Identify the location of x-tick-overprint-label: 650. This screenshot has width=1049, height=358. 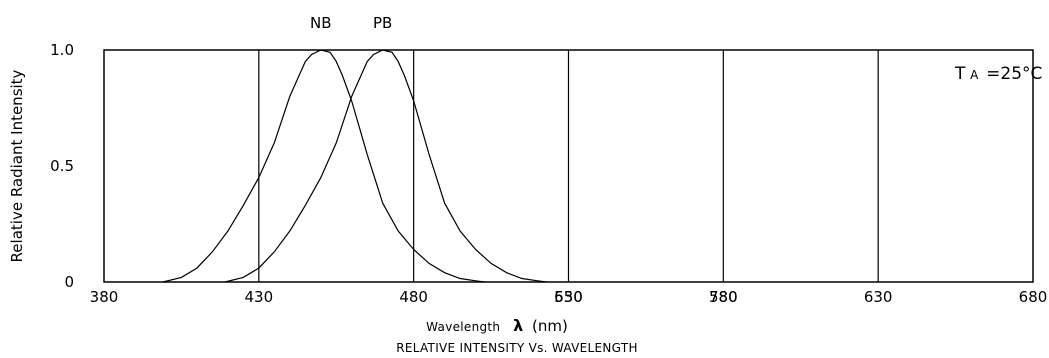
(568, 297).